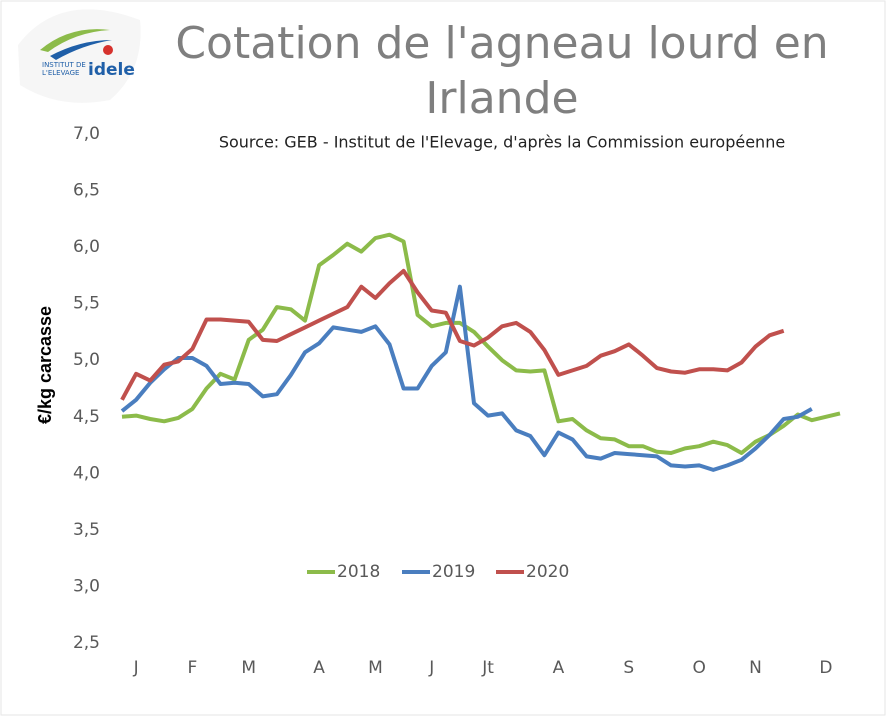 The image size is (886, 716). I want to click on y-tick-label: 5,0, so click(86, 360).